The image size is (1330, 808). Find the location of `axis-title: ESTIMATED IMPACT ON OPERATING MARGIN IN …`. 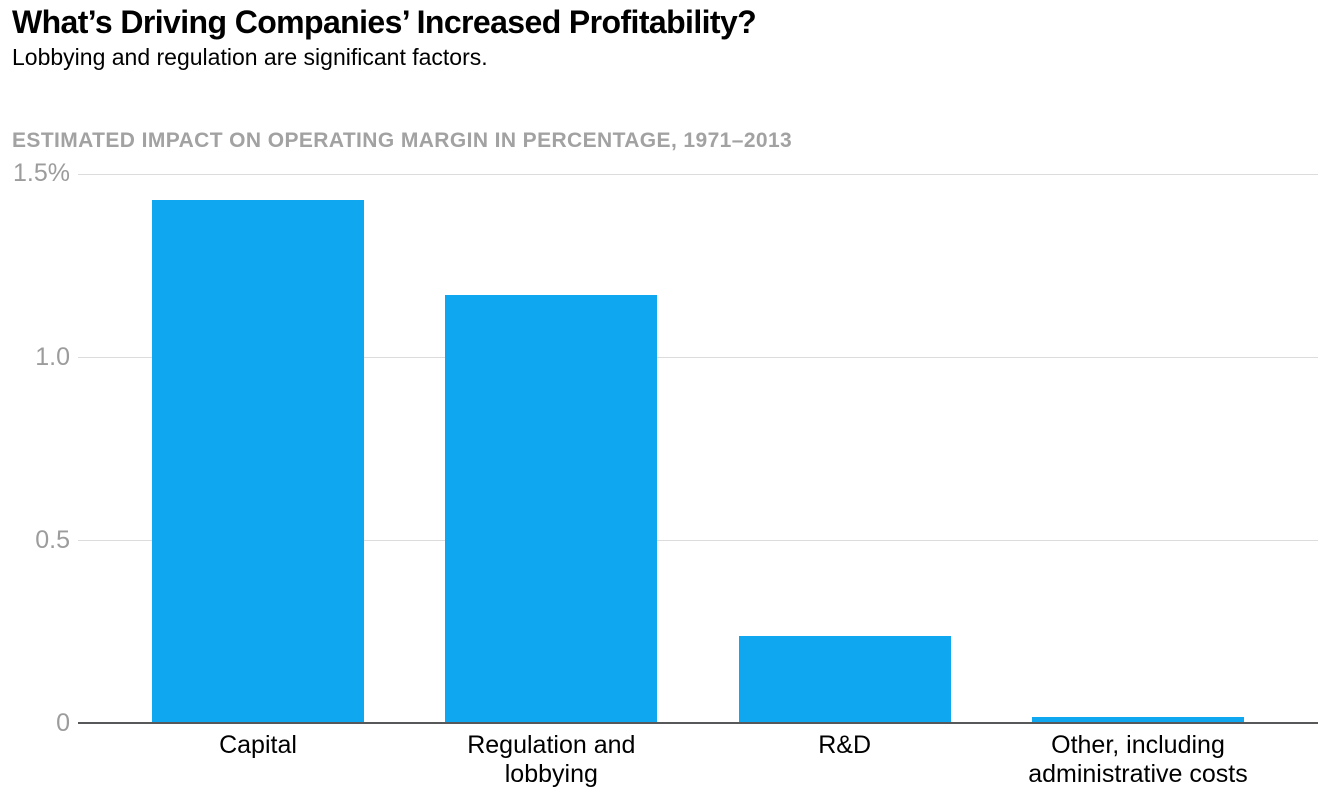

axis-title: ESTIMATED IMPACT ON OPERATING MARGIN IN … is located at coordinates (402, 140).